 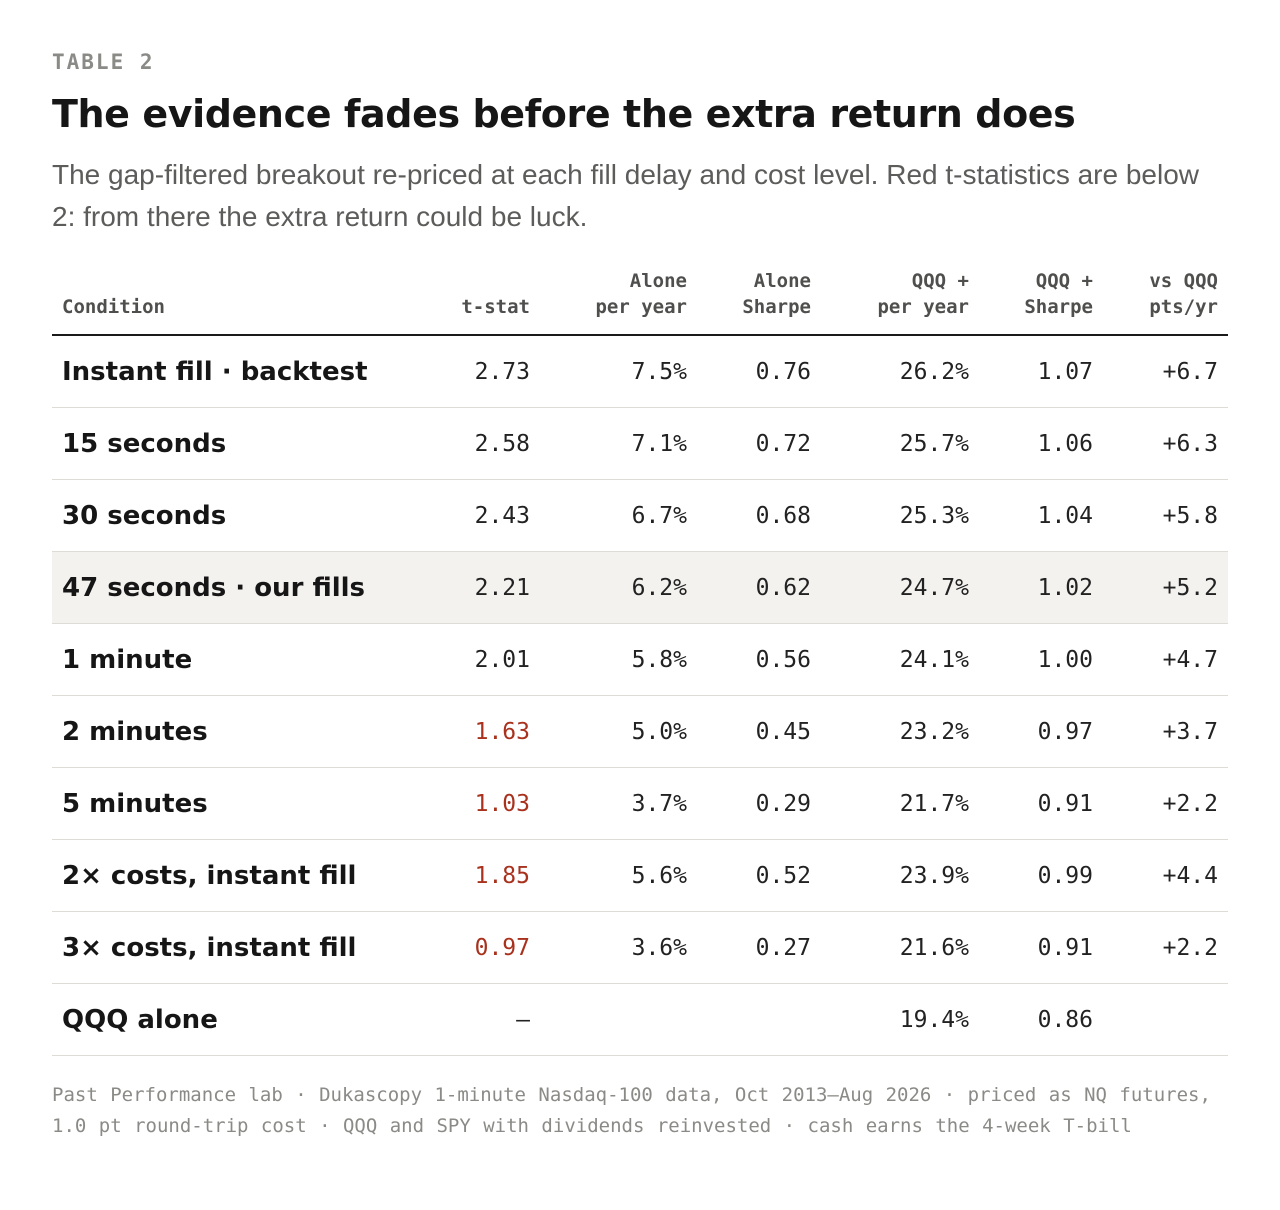 I want to click on table-row: 1 minute 2.01 5.8% 0.56 24.1% 1.00 +4.7, so click(x=640, y=659).